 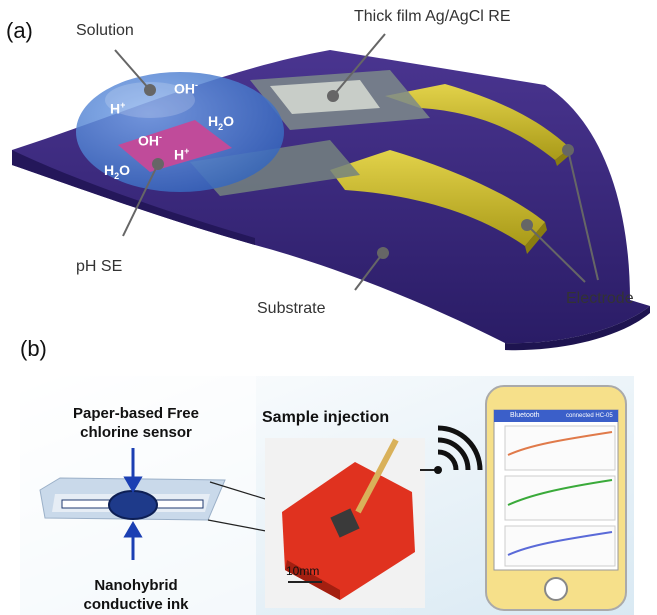 I want to click on species-oh-mid: OH-, so click(x=150, y=140).